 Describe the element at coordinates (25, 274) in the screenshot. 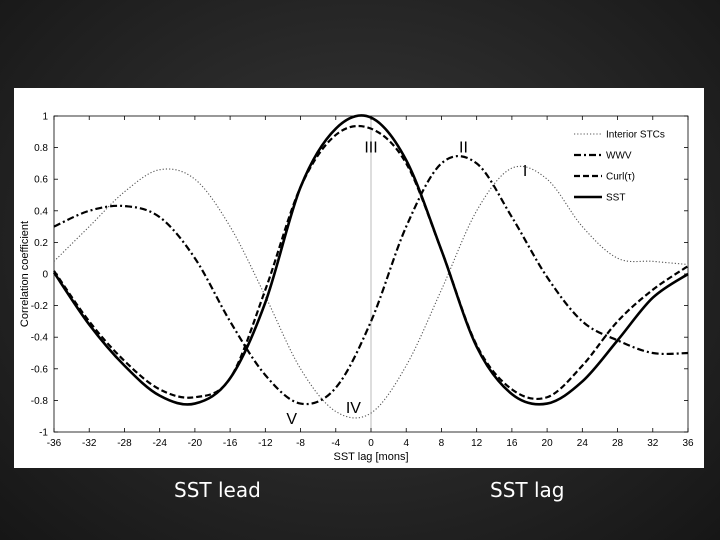

I see `y-axis-label: Correlation coefficient` at that location.